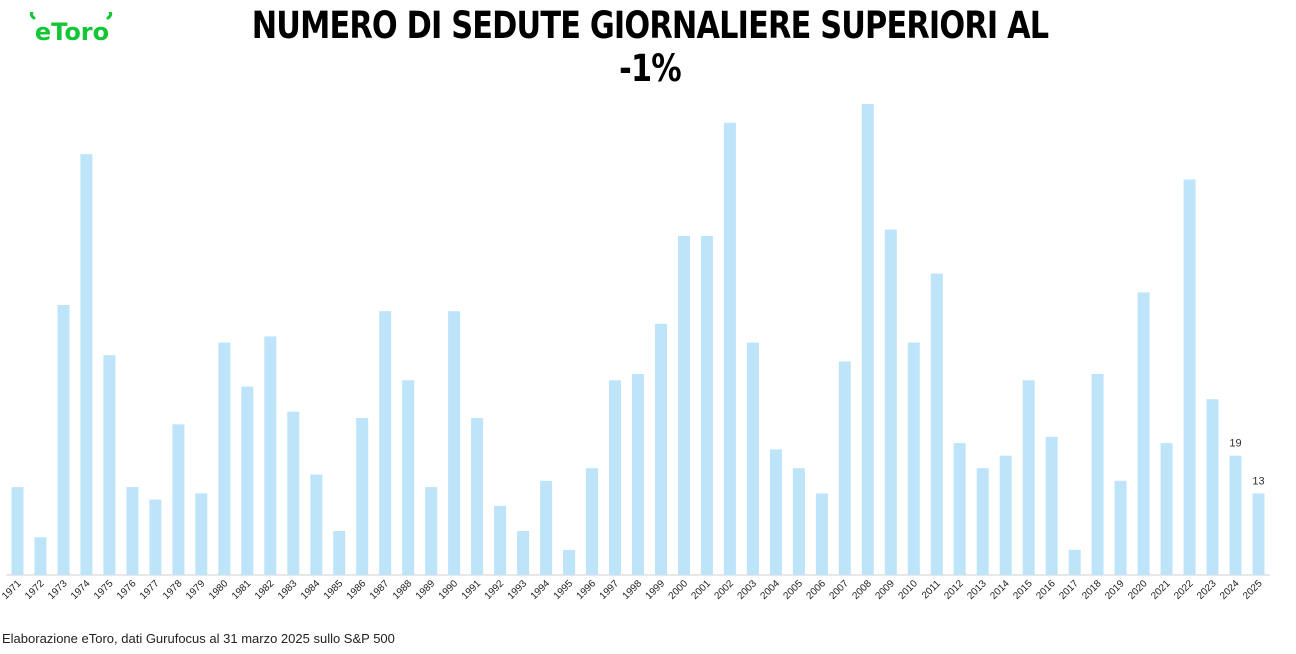  What do you see at coordinates (1092, 590) in the screenshot?
I see `x-tick-label: 2018` at bounding box center [1092, 590].